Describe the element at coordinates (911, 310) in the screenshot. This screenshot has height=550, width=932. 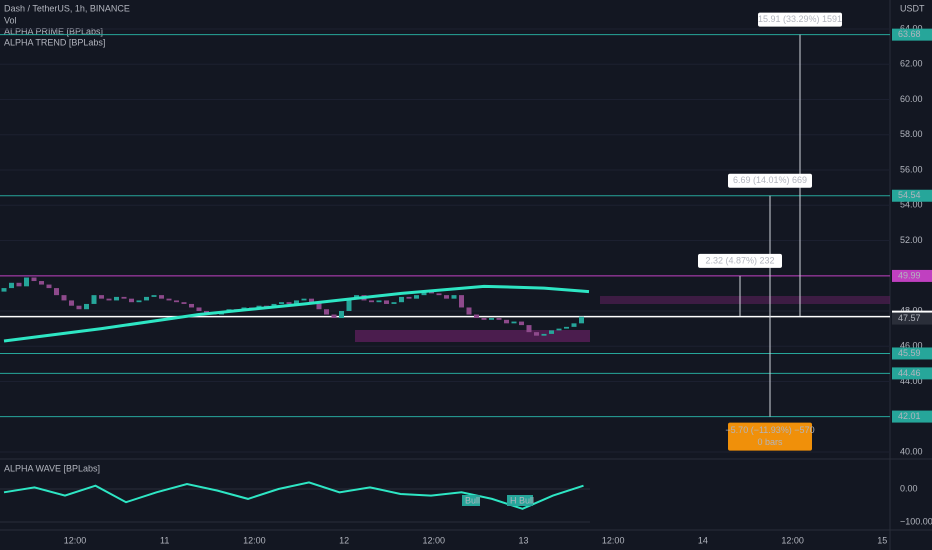
I see `y-tick-label: 48.00` at that location.